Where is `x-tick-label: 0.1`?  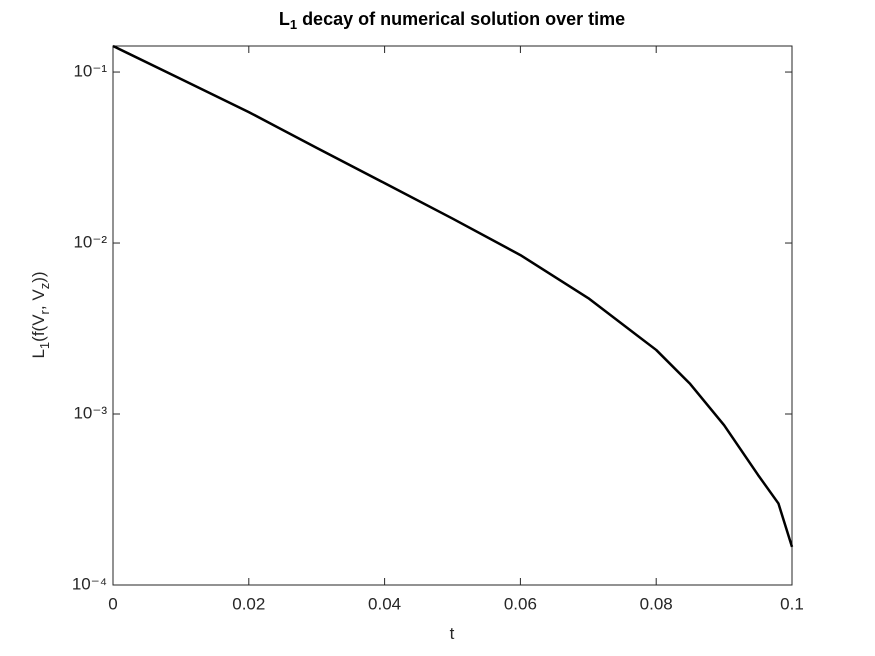
x-tick-label: 0.1 is located at coordinates (792, 603).